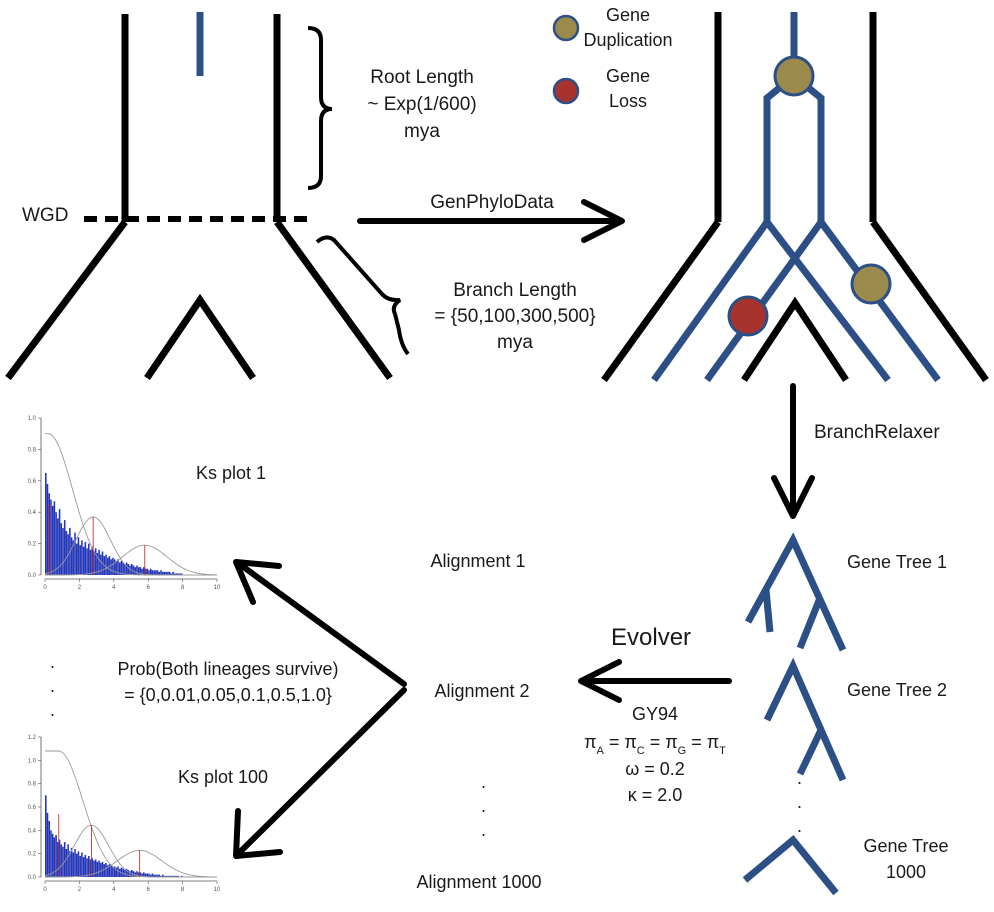  Describe the element at coordinates (566, 28) in the screenshot. I see `duplication-legend-icon` at that location.